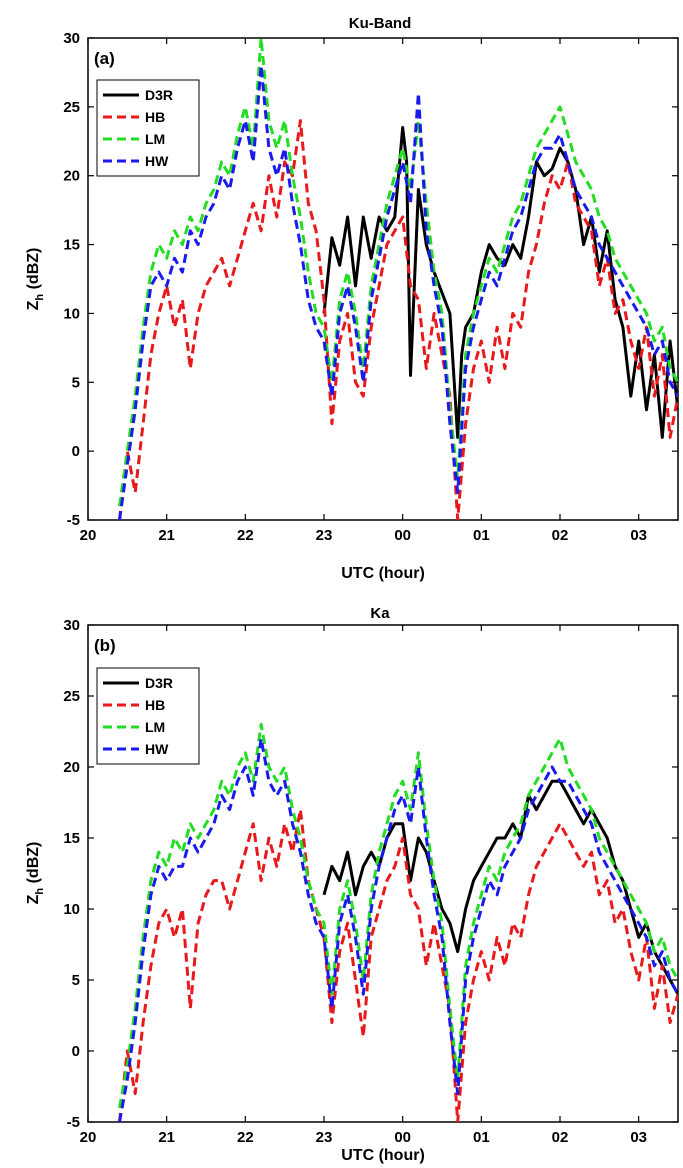 The height and width of the screenshot is (1168, 683). What do you see at coordinates (380, 23) in the screenshot?
I see `chart-title: Ku-Band` at bounding box center [380, 23].